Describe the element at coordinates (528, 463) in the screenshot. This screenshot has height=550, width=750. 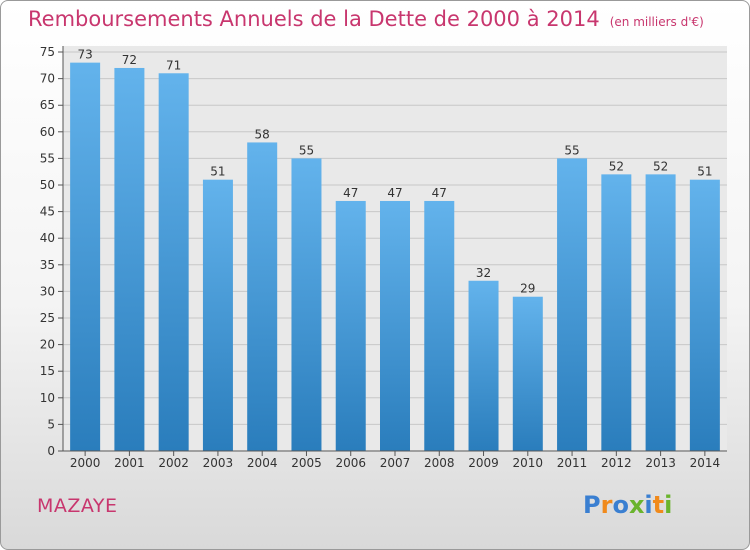
I see `x-tick-label: 2010` at that location.